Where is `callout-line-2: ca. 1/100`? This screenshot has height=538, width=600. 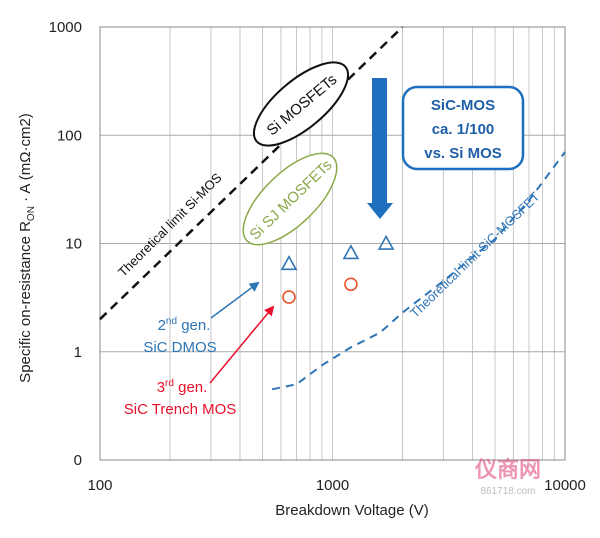
callout-line-2: ca. 1/100 is located at coordinates (463, 129).